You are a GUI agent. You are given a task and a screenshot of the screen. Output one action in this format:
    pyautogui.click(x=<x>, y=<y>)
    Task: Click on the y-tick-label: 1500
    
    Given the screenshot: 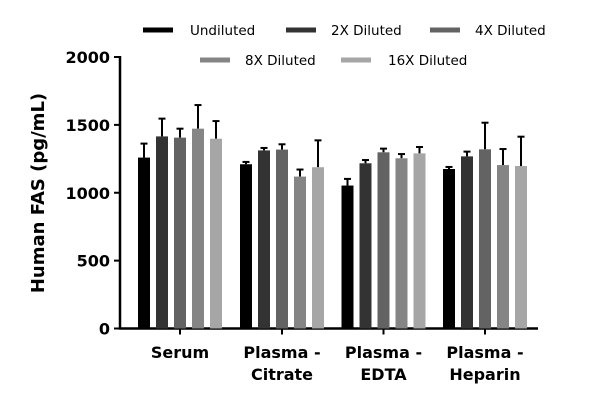 What is the action you would take?
    pyautogui.click(x=87, y=125)
    